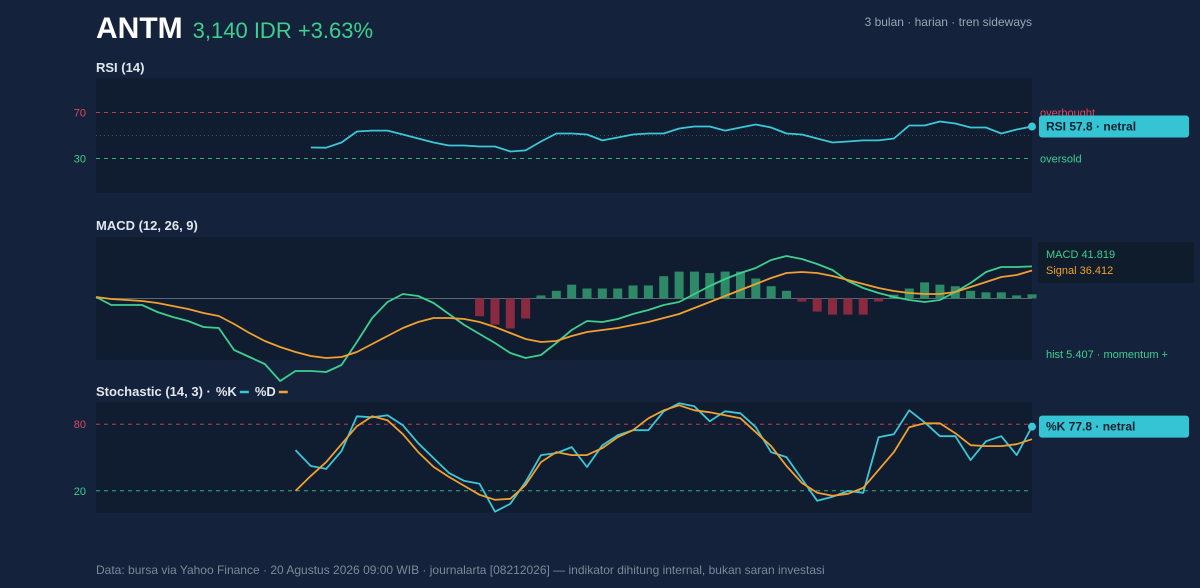 The width and height of the screenshot is (1200, 588). Describe the element at coordinates (139, 28) in the screenshot. I see `ticker: ANTM` at that location.